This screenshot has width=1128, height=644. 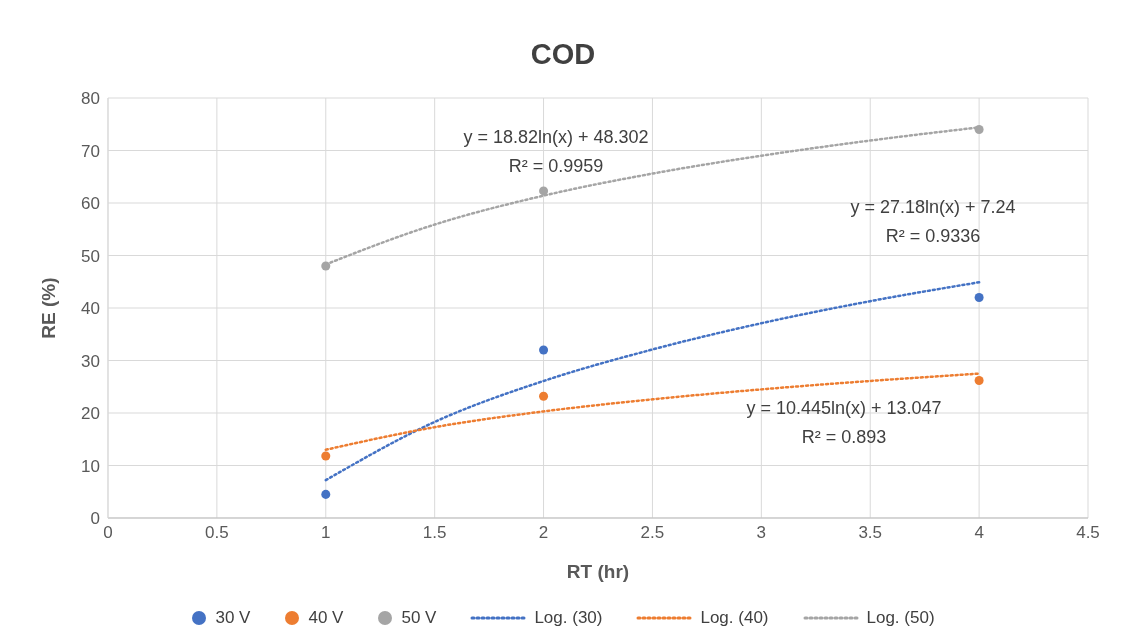 What do you see at coordinates (933, 236) in the screenshot?
I see `annotation: R² = 0.9336` at bounding box center [933, 236].